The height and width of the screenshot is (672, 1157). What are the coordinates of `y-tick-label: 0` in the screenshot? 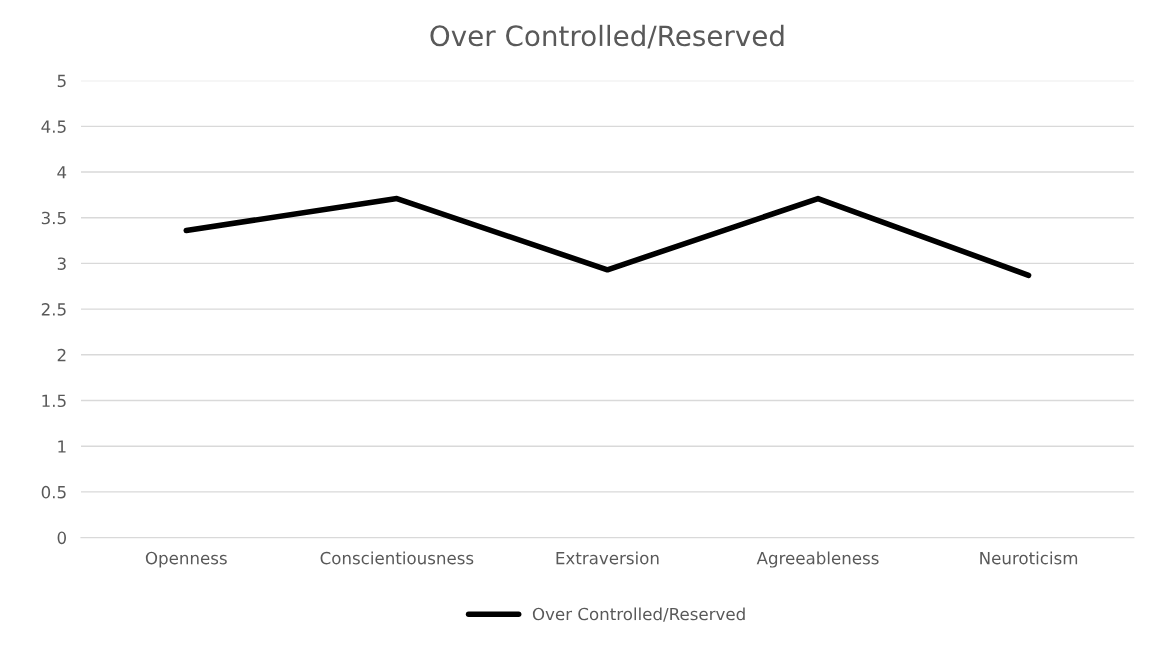 It's located at (61, 538).